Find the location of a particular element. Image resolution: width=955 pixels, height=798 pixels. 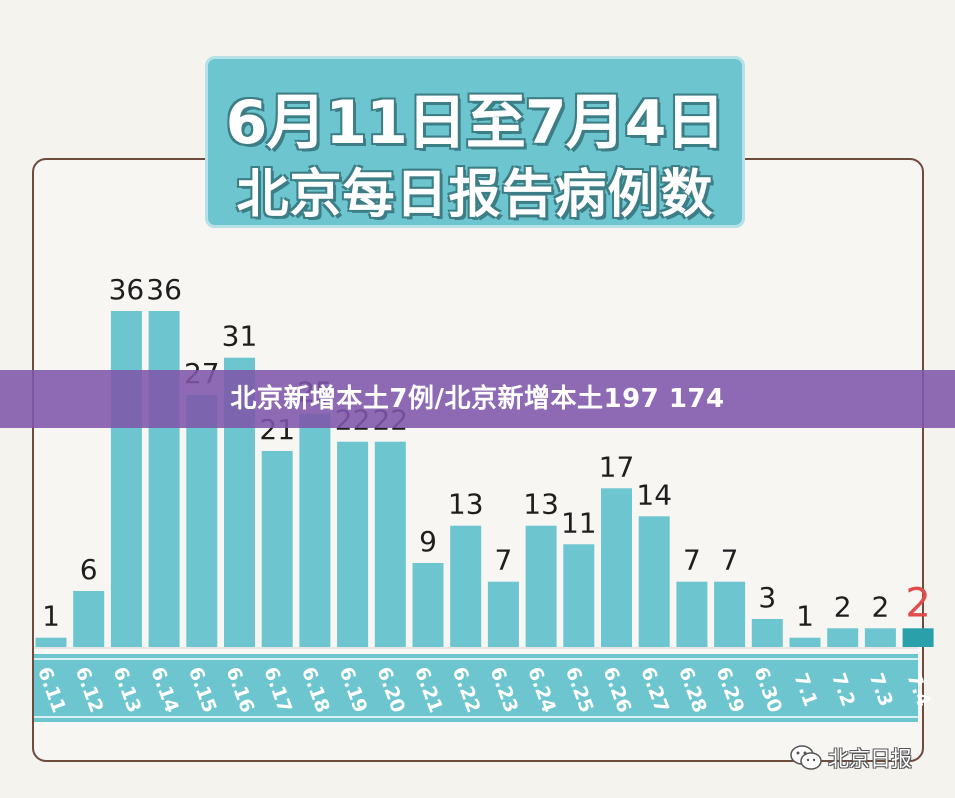

title-box: 6月11日至7月4日 北京每日报告病例数 is located at coordinates (475, 142).